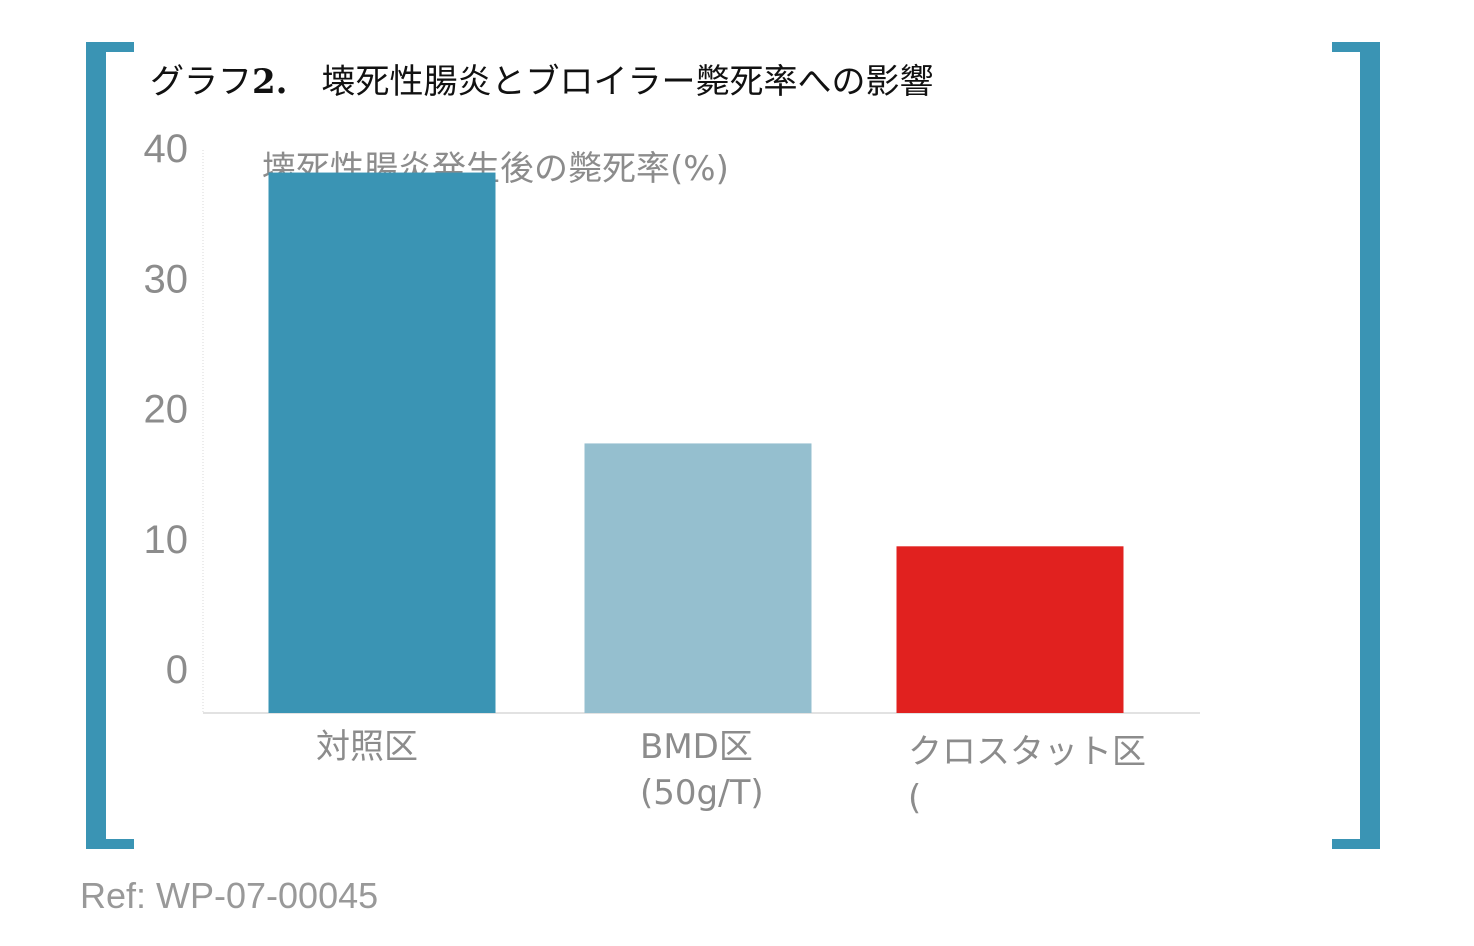 The height and width of the screenshot is (946, 1474). I want to click on y-tick-label: 0, so click(177, 670).